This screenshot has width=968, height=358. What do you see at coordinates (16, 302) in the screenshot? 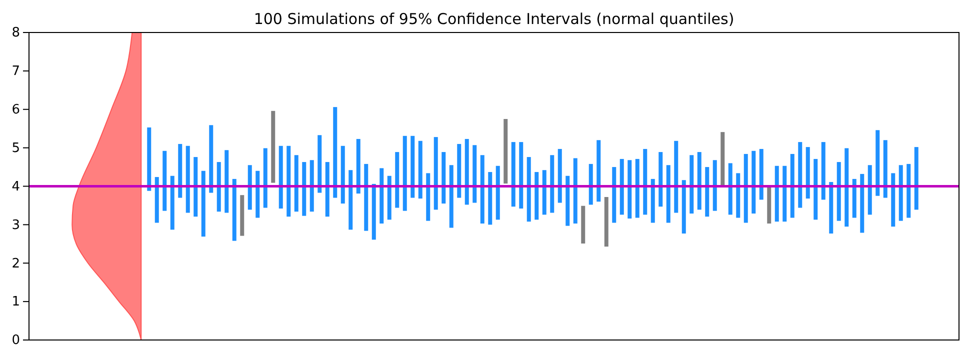
I see `y-tick-label: 1` at bounding box center [16, 302].